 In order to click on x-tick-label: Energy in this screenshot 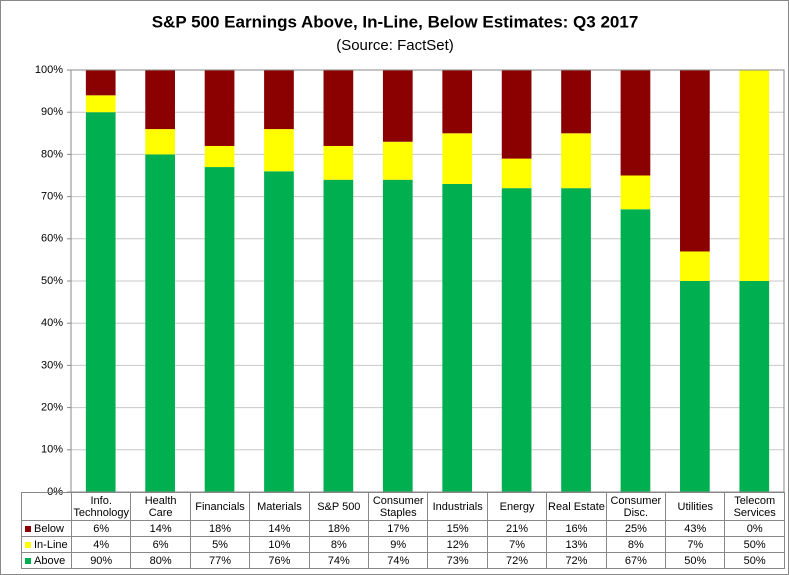, I will do `click(517, 506)`.